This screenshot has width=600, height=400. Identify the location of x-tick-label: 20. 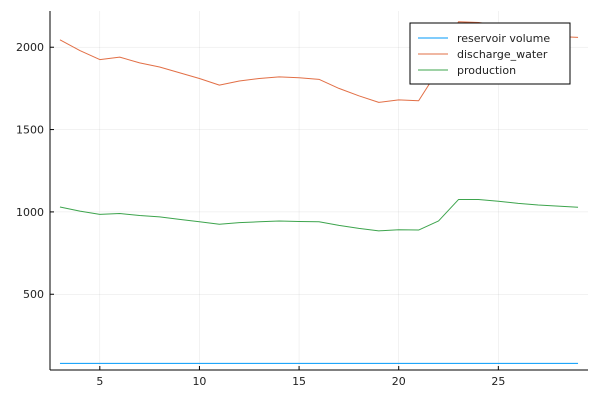
(399, 381).